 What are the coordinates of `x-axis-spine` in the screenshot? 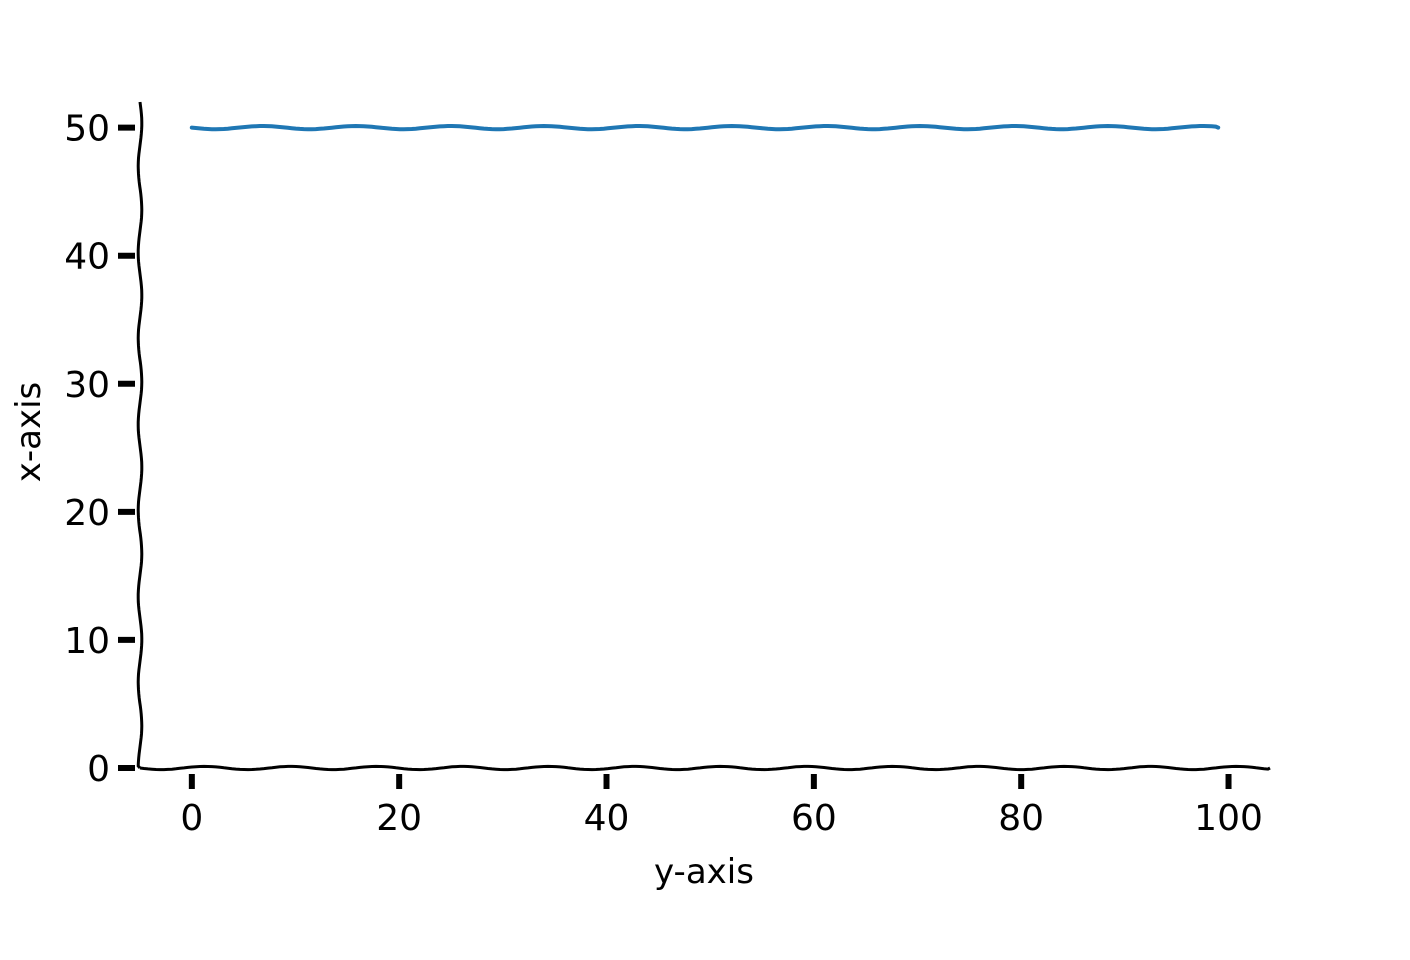 It's located at (705, 768).